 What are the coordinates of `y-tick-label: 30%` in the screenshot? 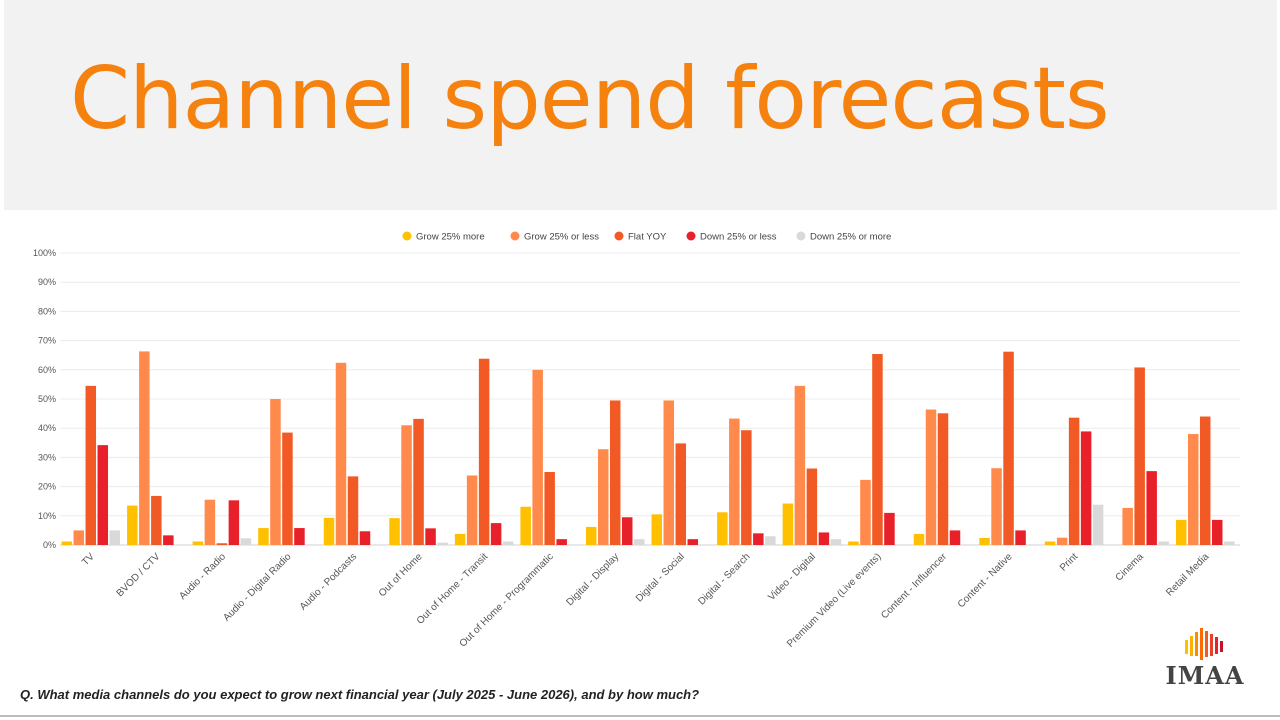 It's located at (47, 457).